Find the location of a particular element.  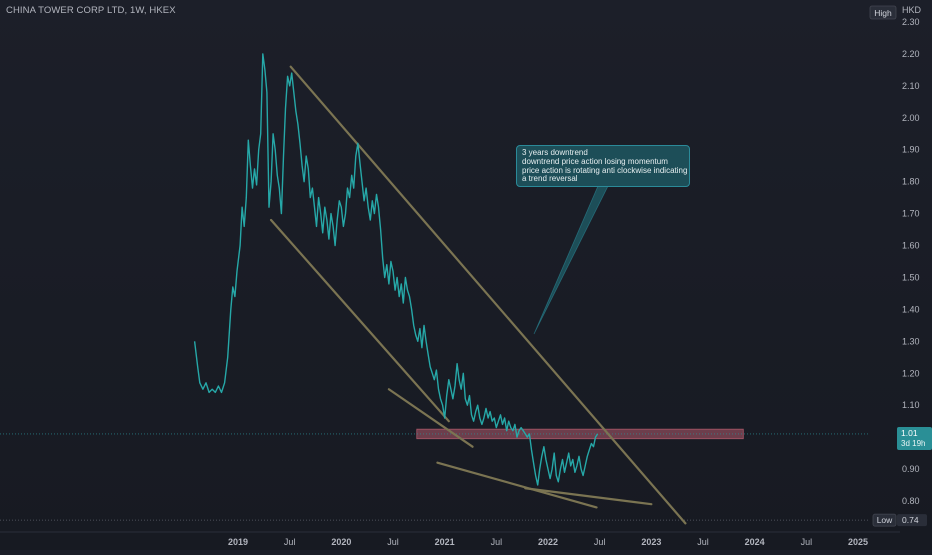

price-axis-tick-label: 1.80 is located at coordinates (911, 182).